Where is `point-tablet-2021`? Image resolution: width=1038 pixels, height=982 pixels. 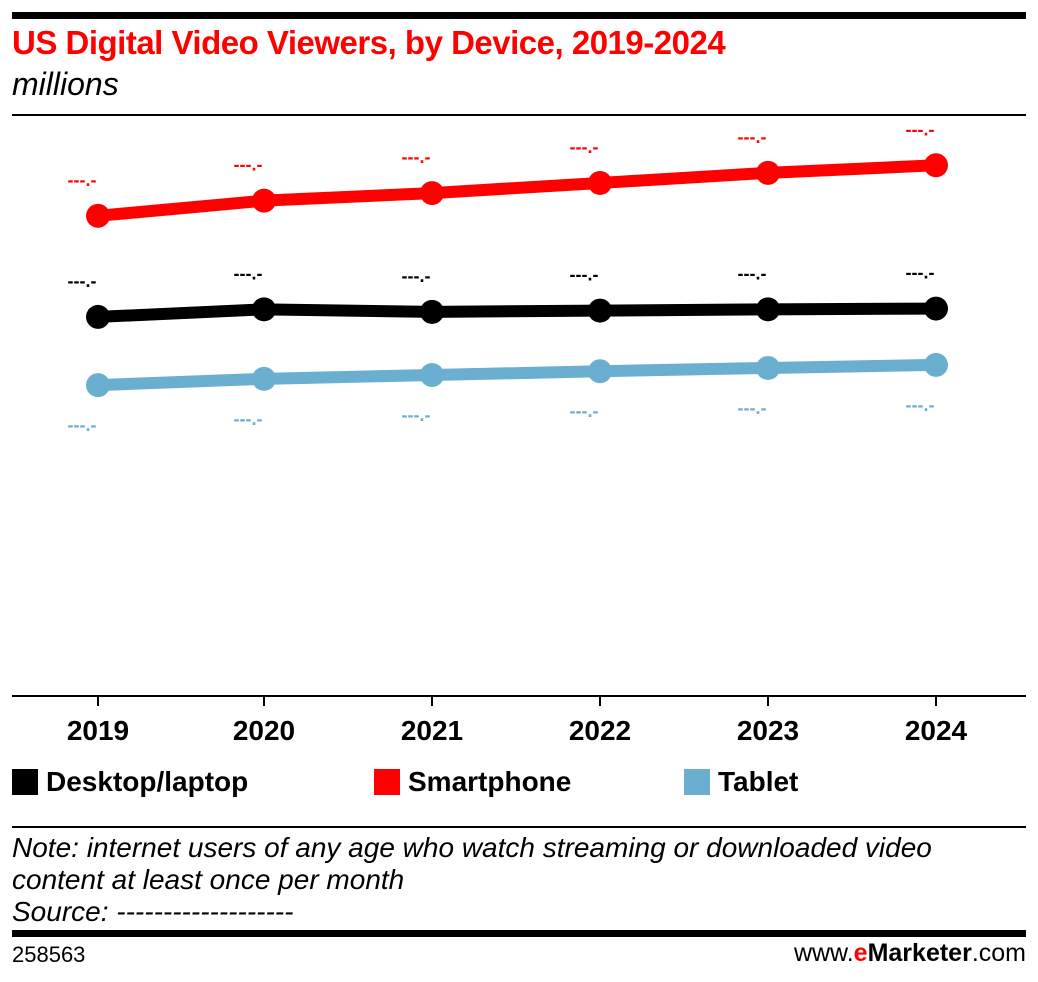
point-tablet-2021 is located at coordinates (432, 375).